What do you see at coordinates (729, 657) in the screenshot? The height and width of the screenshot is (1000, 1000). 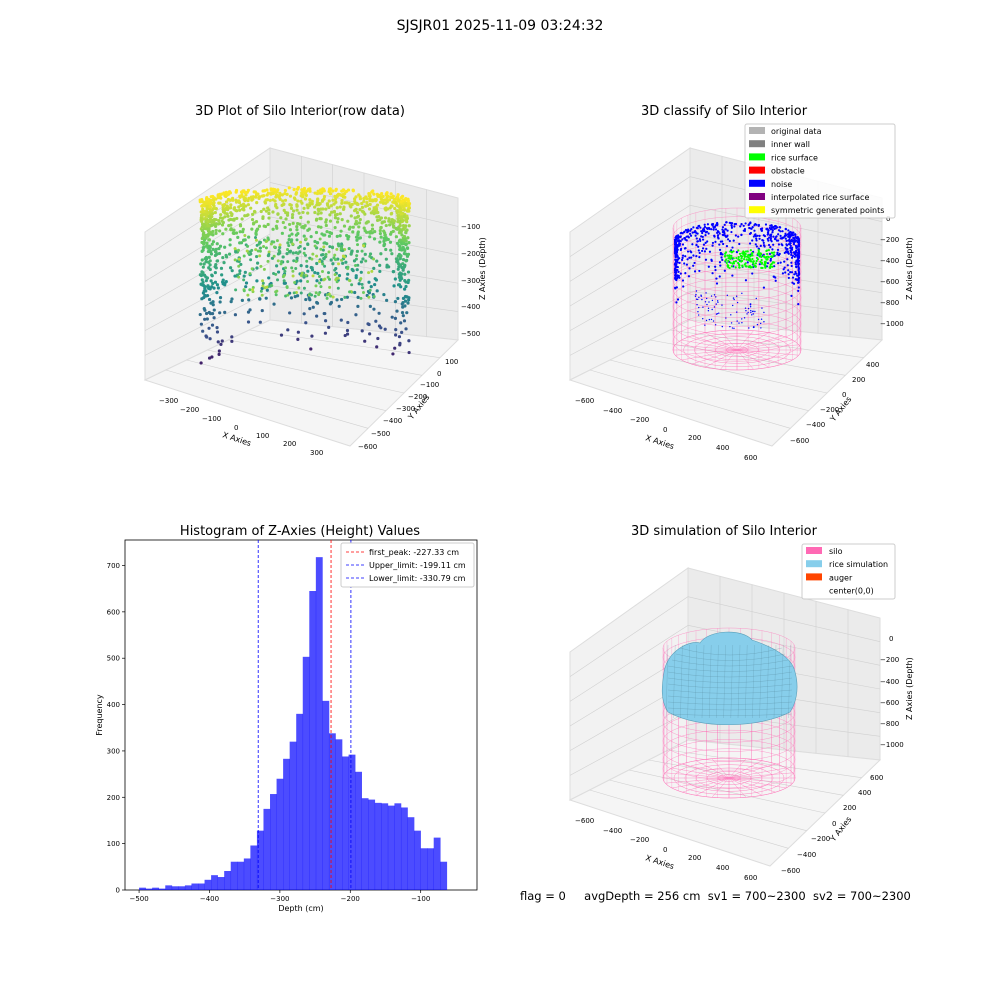 I see `silo-ring` at bounding box center [729, 657].